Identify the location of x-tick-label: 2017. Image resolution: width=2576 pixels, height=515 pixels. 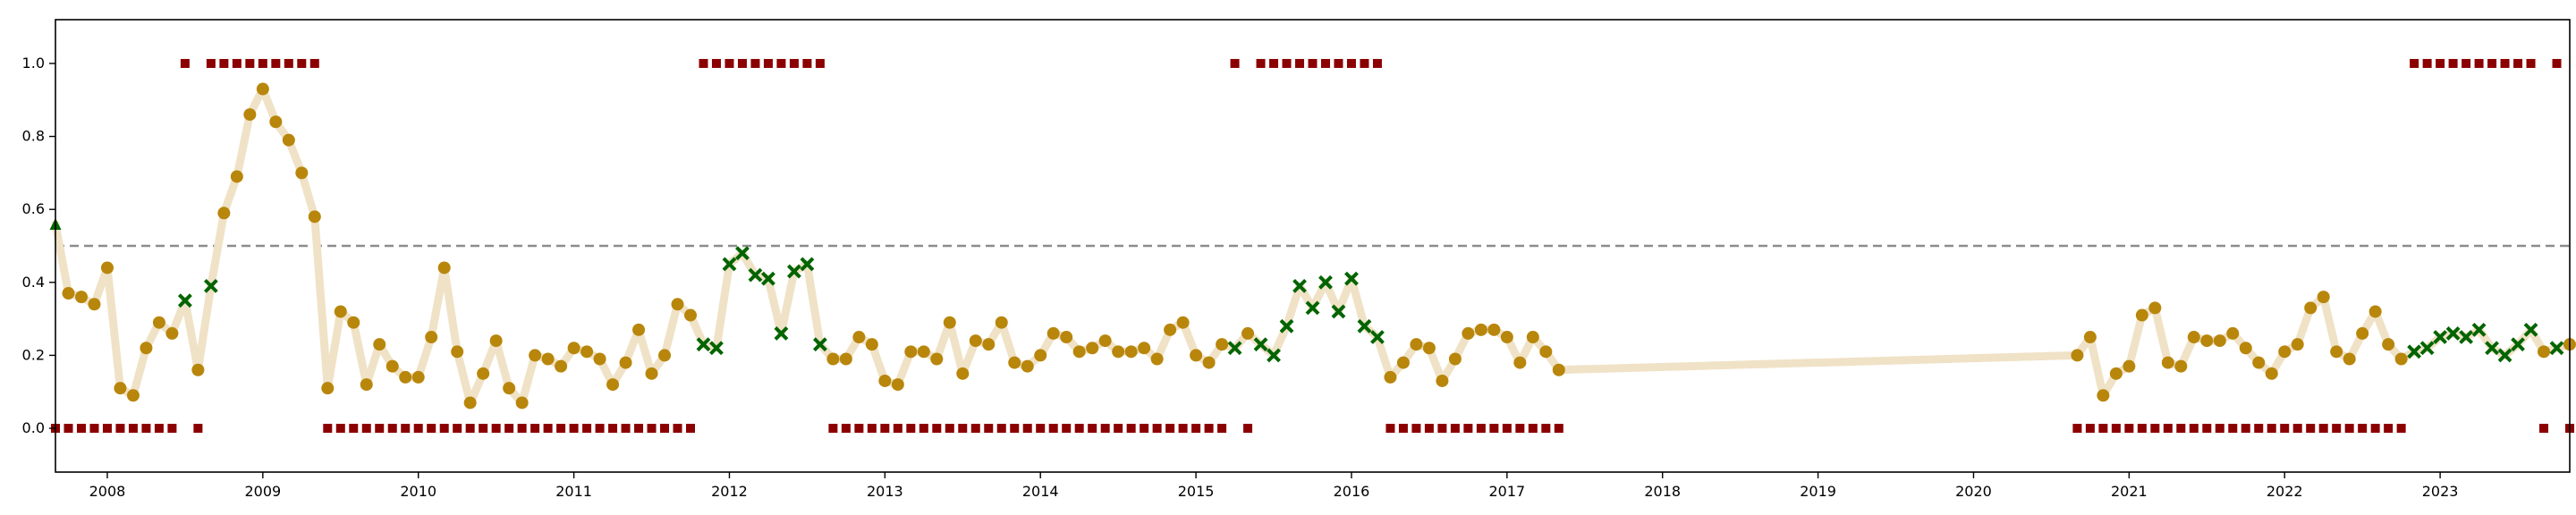
(1506, 491).